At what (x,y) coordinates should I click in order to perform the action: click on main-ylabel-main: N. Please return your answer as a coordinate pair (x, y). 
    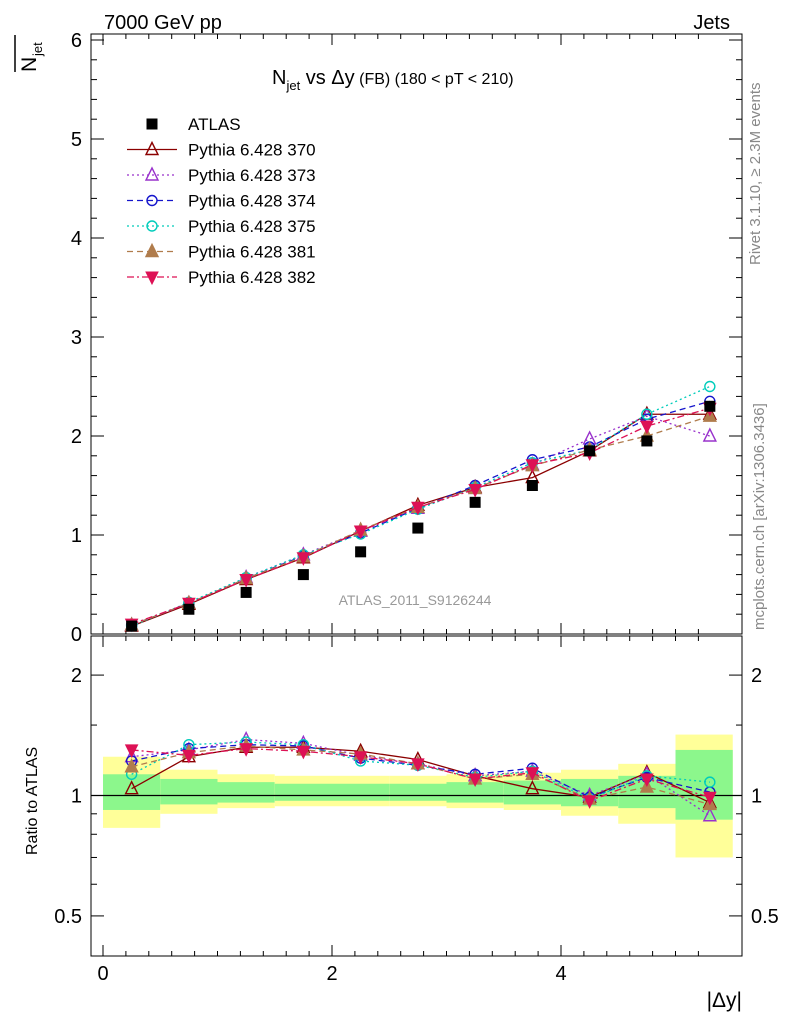
    Looking at the image, I should click on (29, 64).